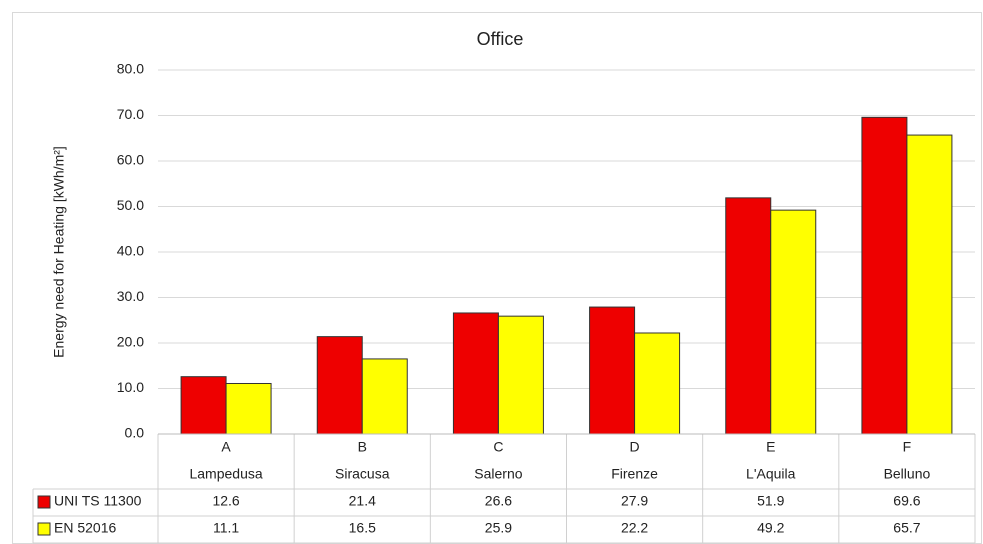  Describe the element at coordinates (130, 205) in the screenshot. I see `y-tick-label: 50.0` at that location.